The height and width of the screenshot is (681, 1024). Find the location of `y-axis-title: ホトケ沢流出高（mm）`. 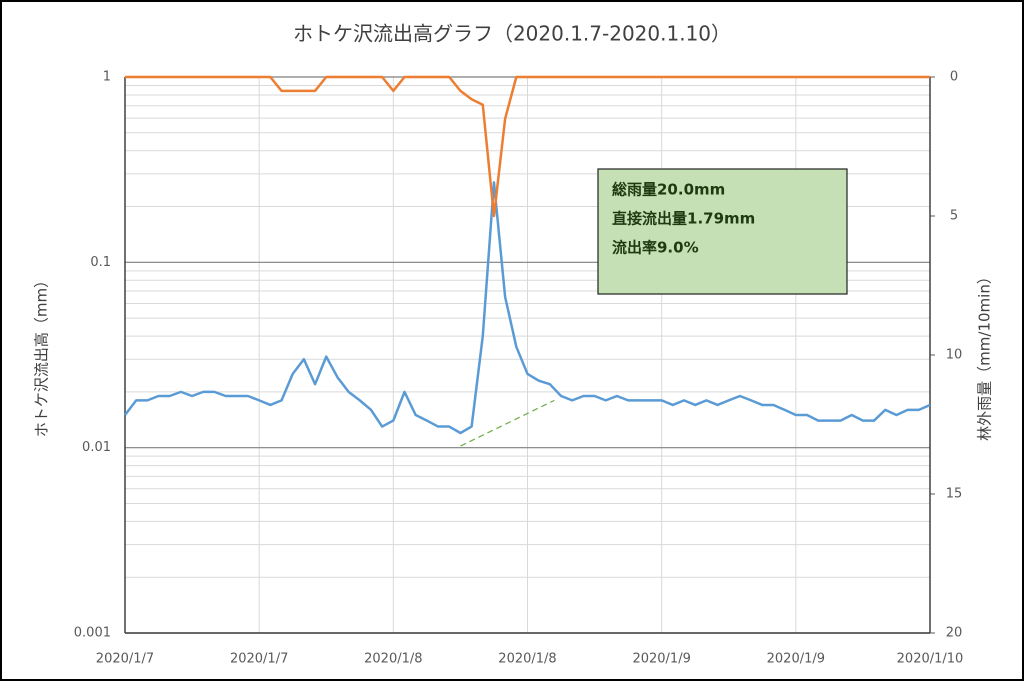

y-axis-title: ホトケ沢流出高（mm） is located at coordinates (42, 355).